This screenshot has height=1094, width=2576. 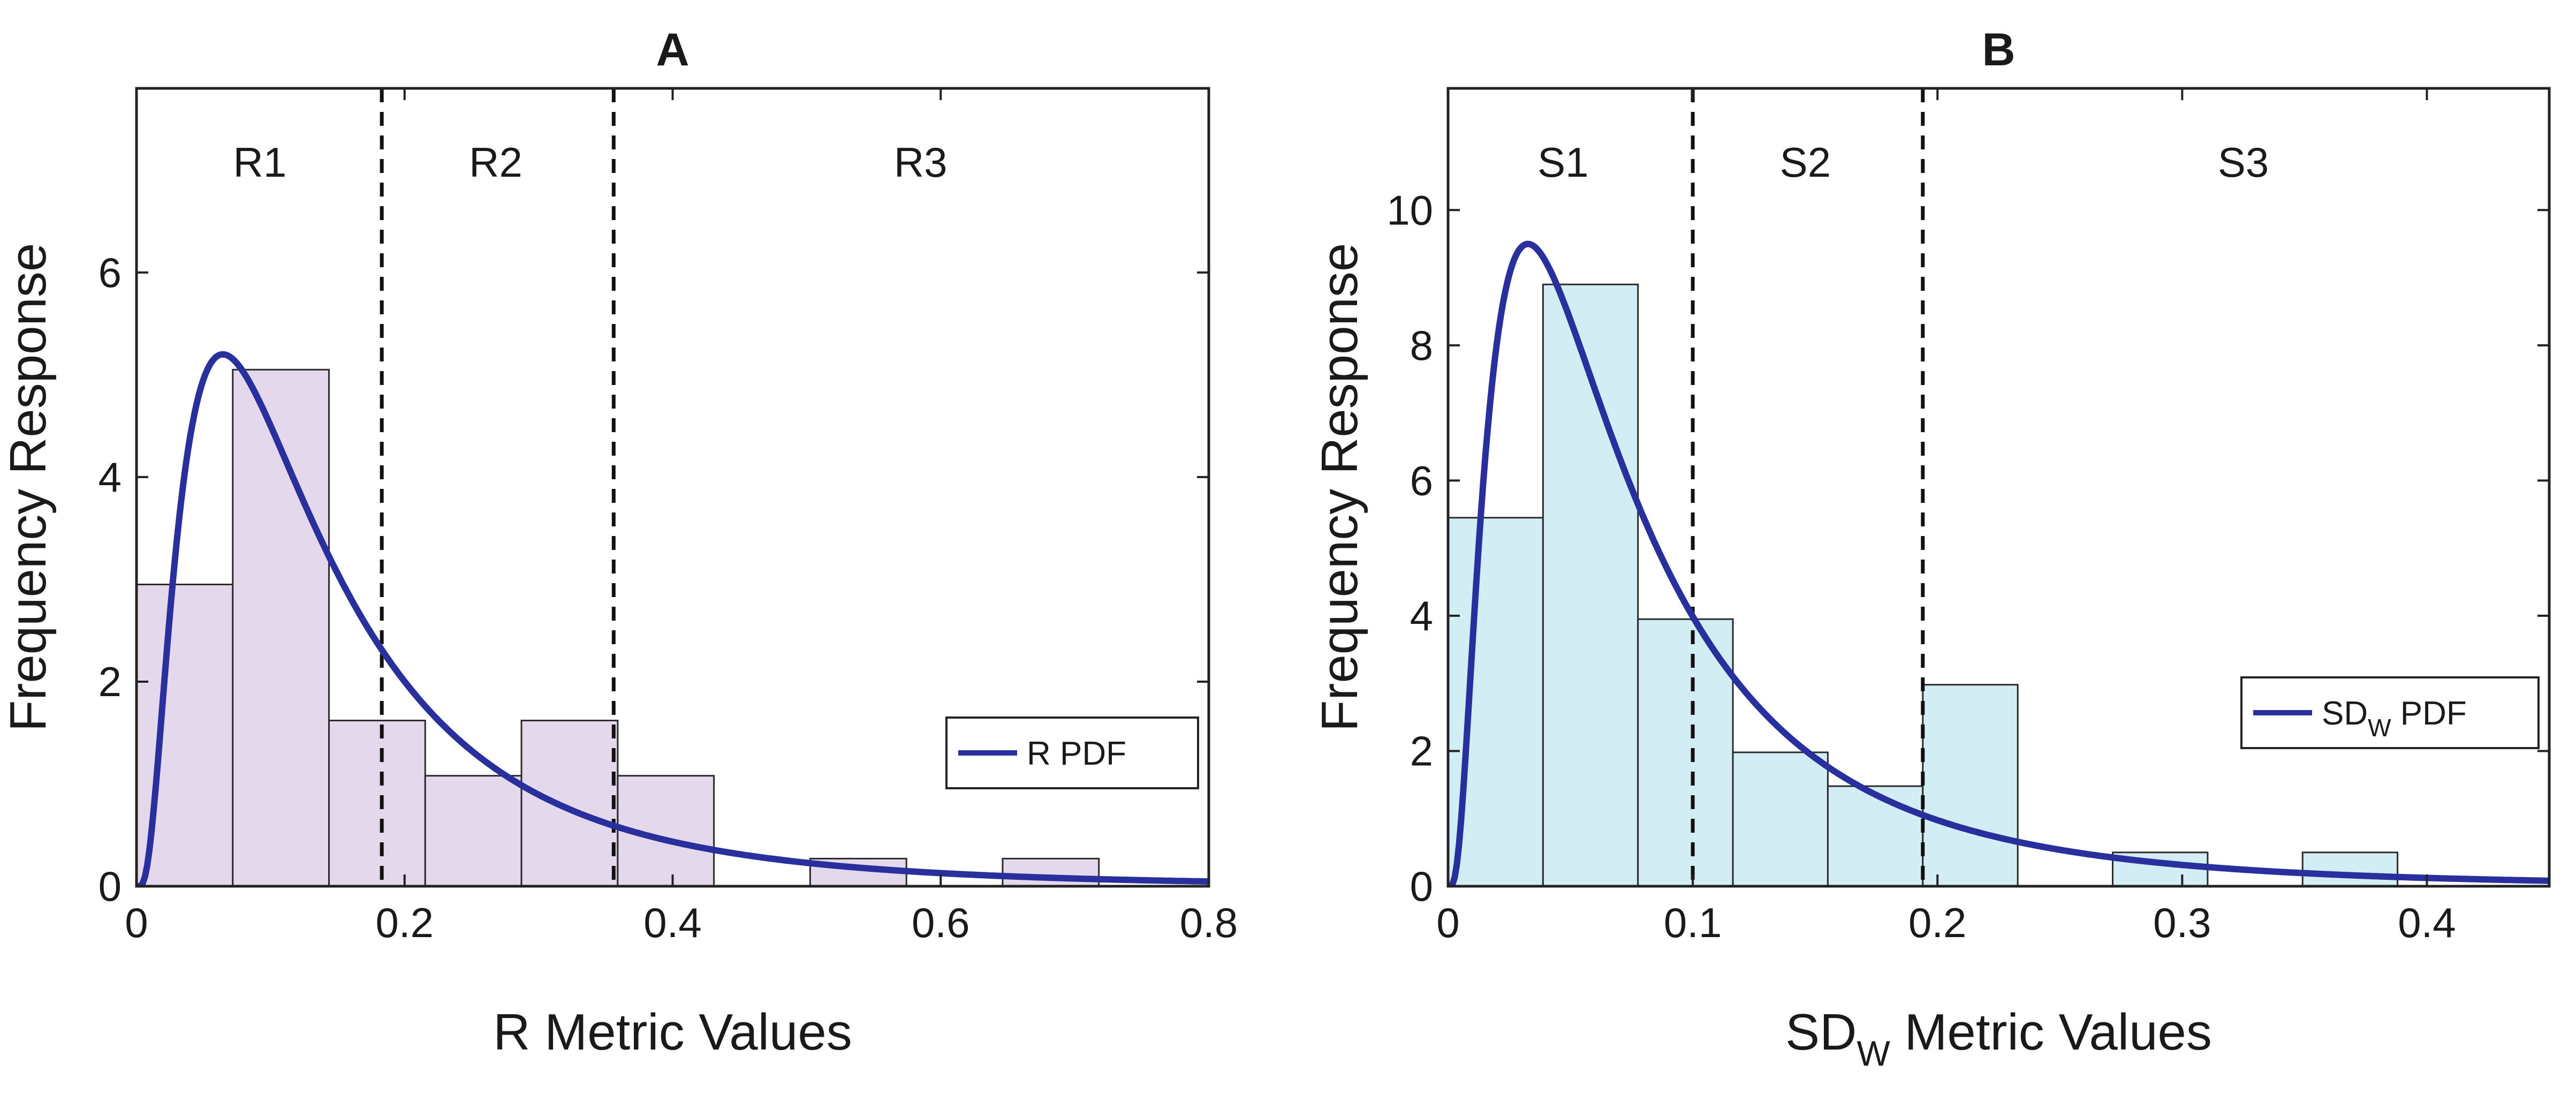 What do you see at coordinates (1421, 345) in the screenshot?
I see `y-tick-label: 8` at bounding box center [1421, 345].